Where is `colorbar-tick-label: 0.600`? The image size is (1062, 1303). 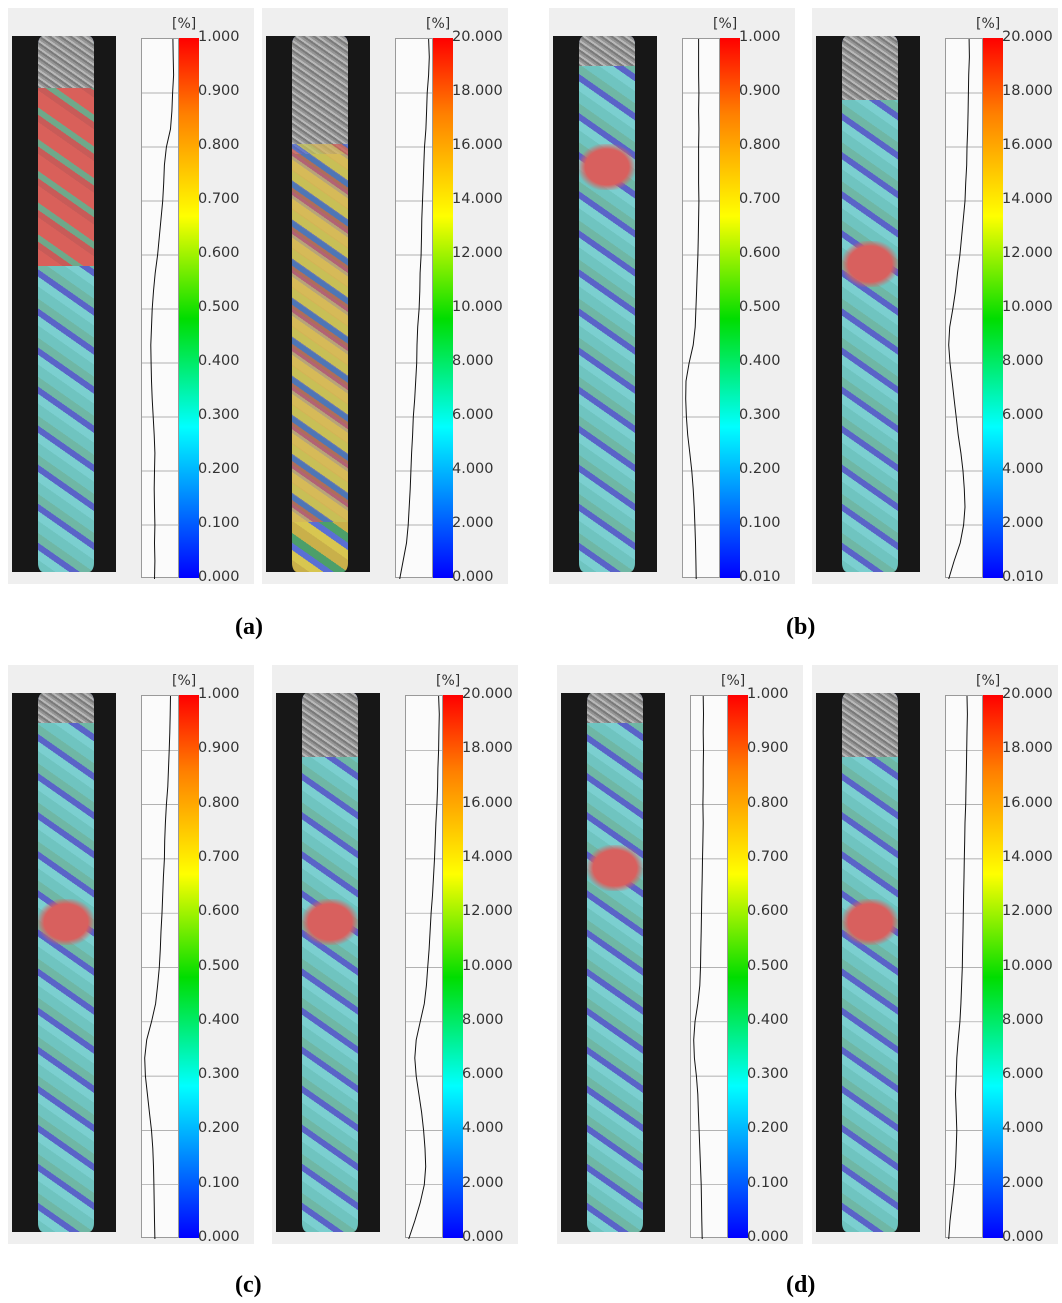 colorbar-tick-label: 0.600 is located at coordinates (219, 911).